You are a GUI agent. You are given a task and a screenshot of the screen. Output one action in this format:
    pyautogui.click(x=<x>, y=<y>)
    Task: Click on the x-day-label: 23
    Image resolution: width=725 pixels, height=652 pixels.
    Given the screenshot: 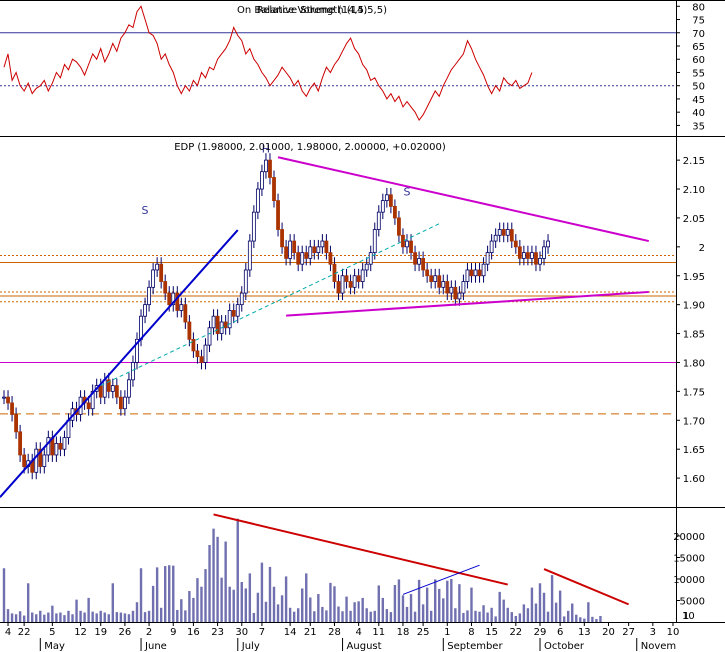 What is the action you would take?
    pyautogui.click(x=217, y=632)
    